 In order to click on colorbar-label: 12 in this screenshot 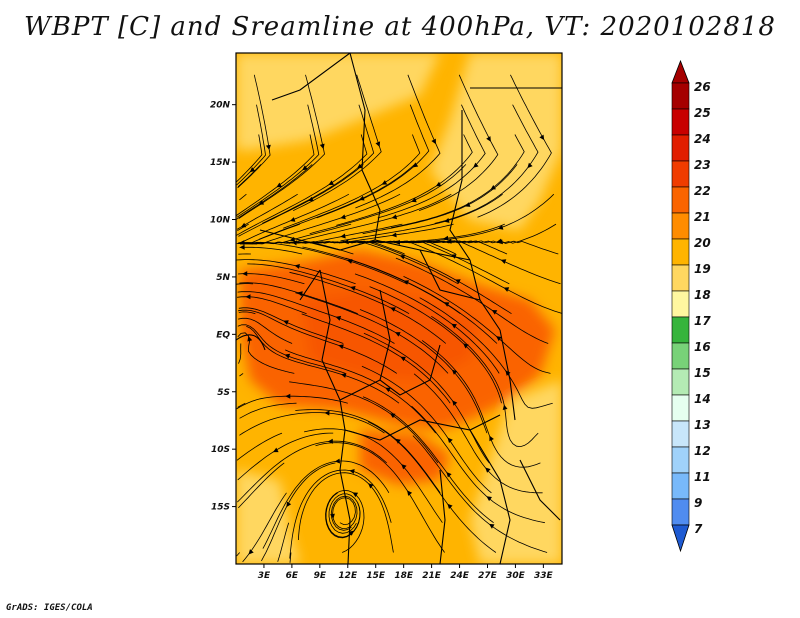, I will do `click(702, 451)`.